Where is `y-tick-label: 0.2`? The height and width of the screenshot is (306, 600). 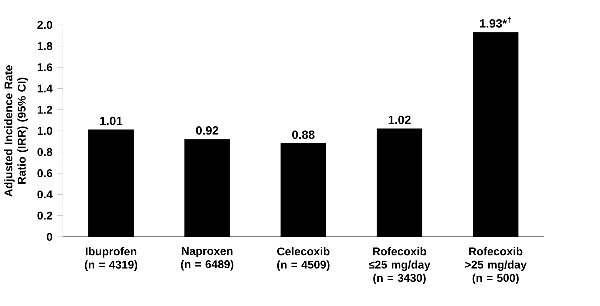 y-tick-label: 0.2 is located at coordinates (45, 216).